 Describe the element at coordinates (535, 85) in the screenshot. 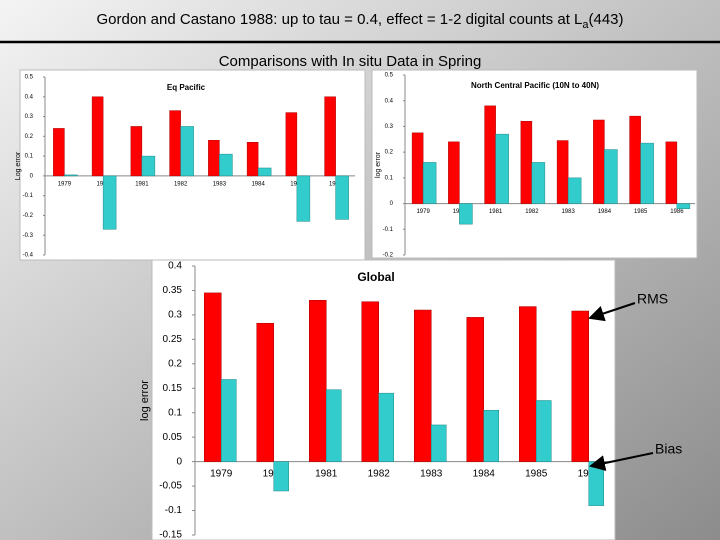

I see `chart-title: North Central Pacific (10N to 40N)` at that location.